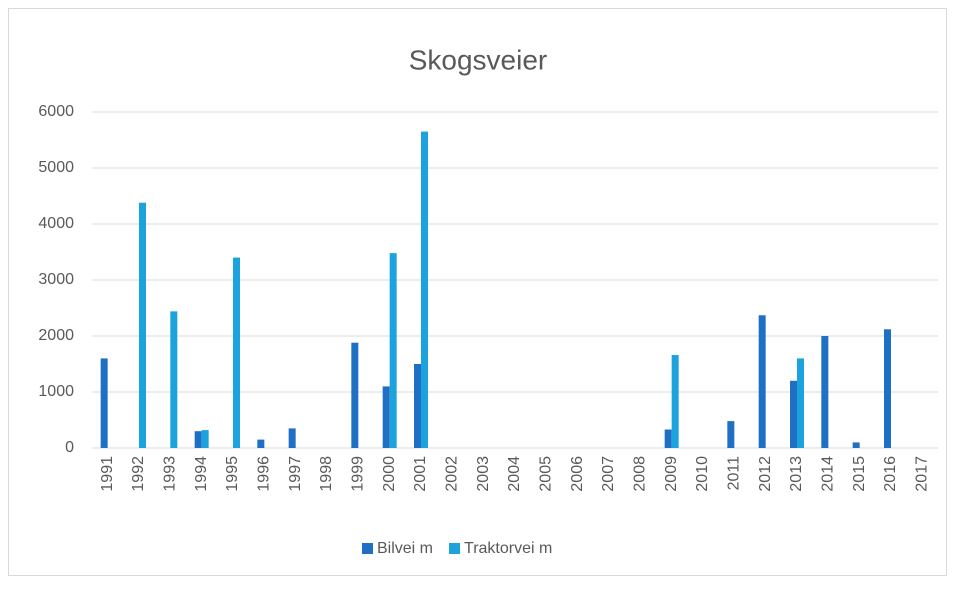  Describe the element at coordinates (796, 474) in the screenshot. I see `x-tick-label: 2013` at that location.